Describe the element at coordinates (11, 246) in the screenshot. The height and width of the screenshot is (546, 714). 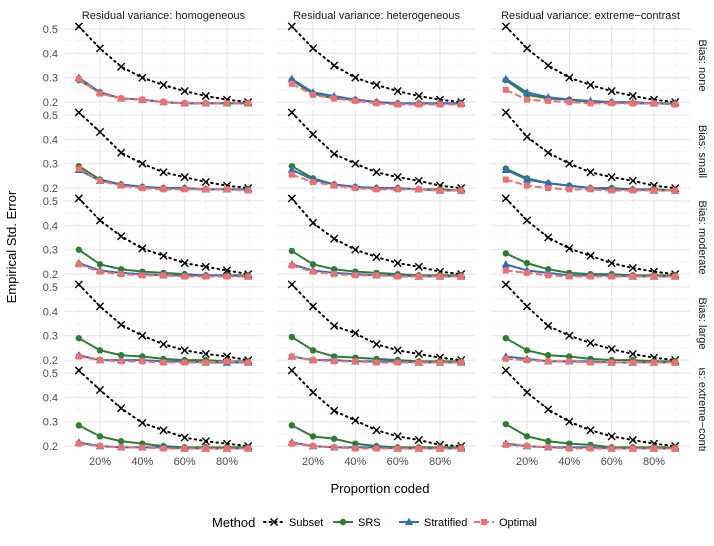
I see `y-axis-title: Empirical Std. Error` at that location.